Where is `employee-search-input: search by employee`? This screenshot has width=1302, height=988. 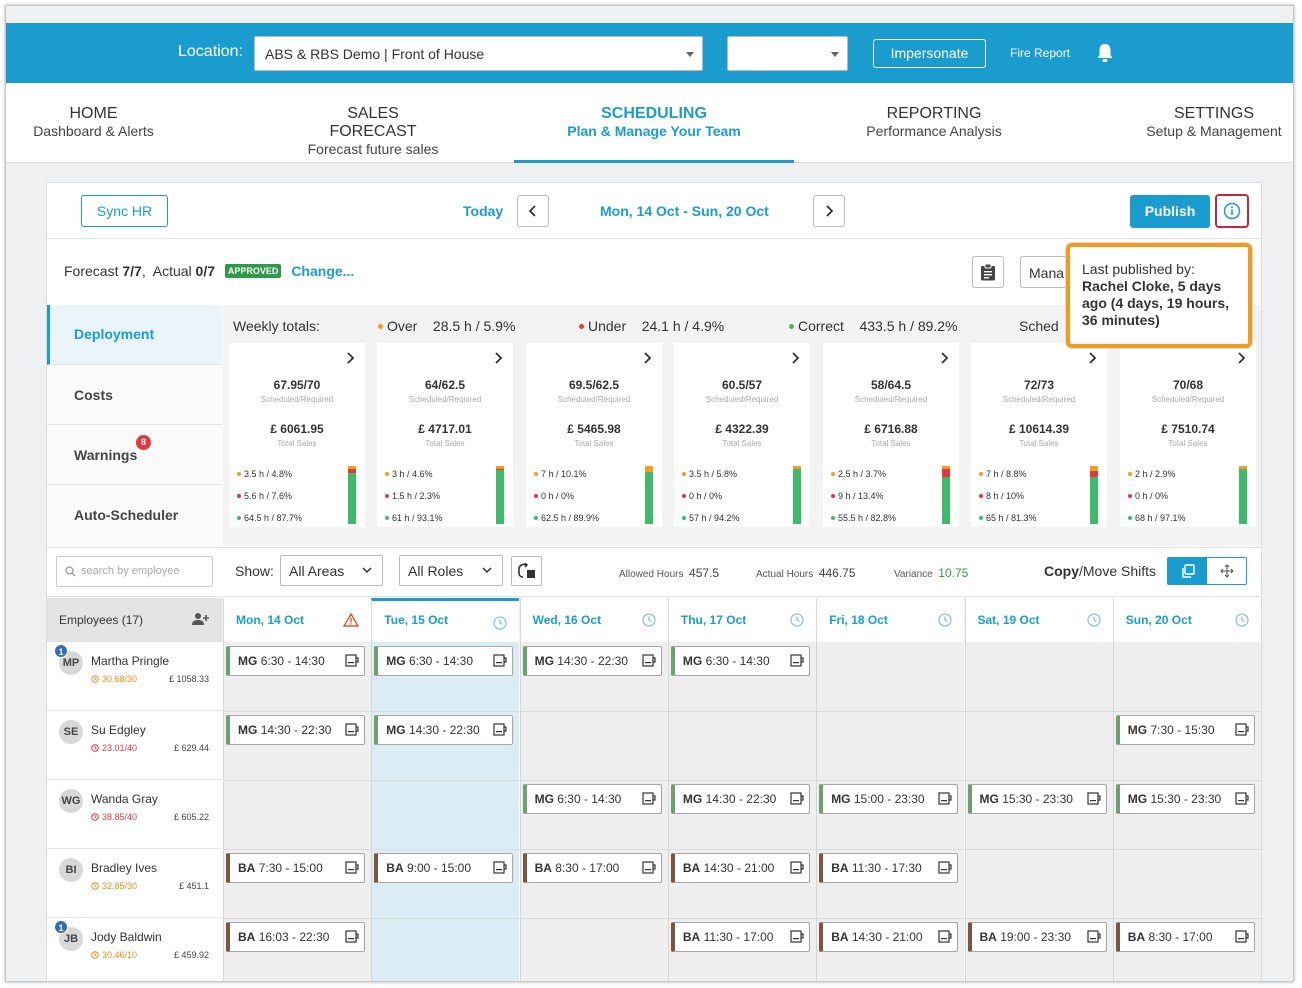 employee-search-input: search by employee is located at coordinates (134, 571).